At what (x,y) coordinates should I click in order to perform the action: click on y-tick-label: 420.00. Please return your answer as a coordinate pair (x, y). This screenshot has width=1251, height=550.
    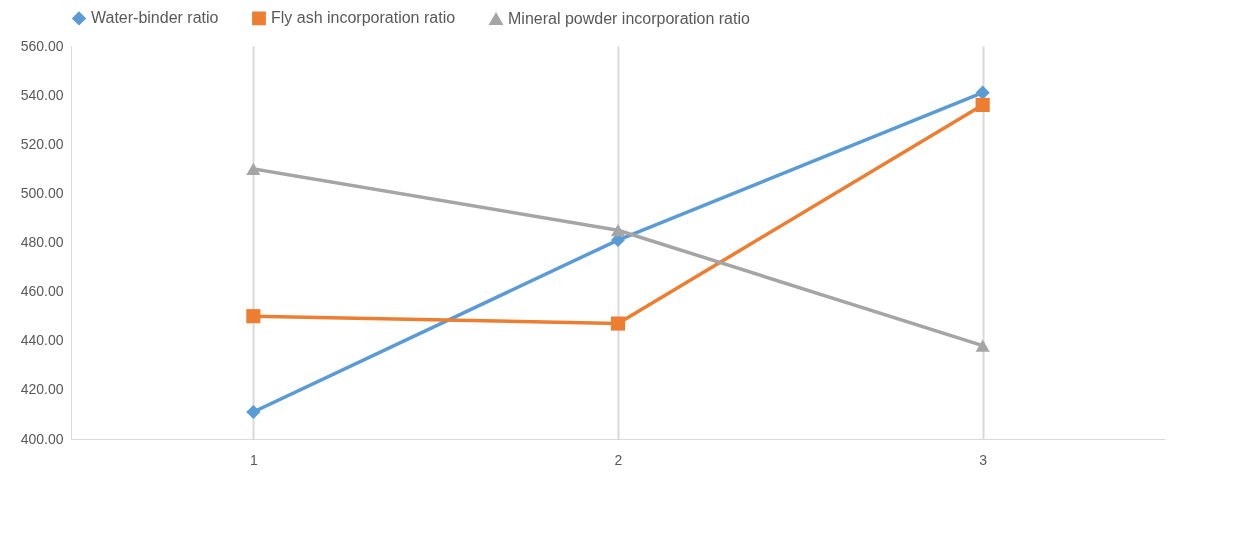
    Looking at the image, I should click on (42, 389).